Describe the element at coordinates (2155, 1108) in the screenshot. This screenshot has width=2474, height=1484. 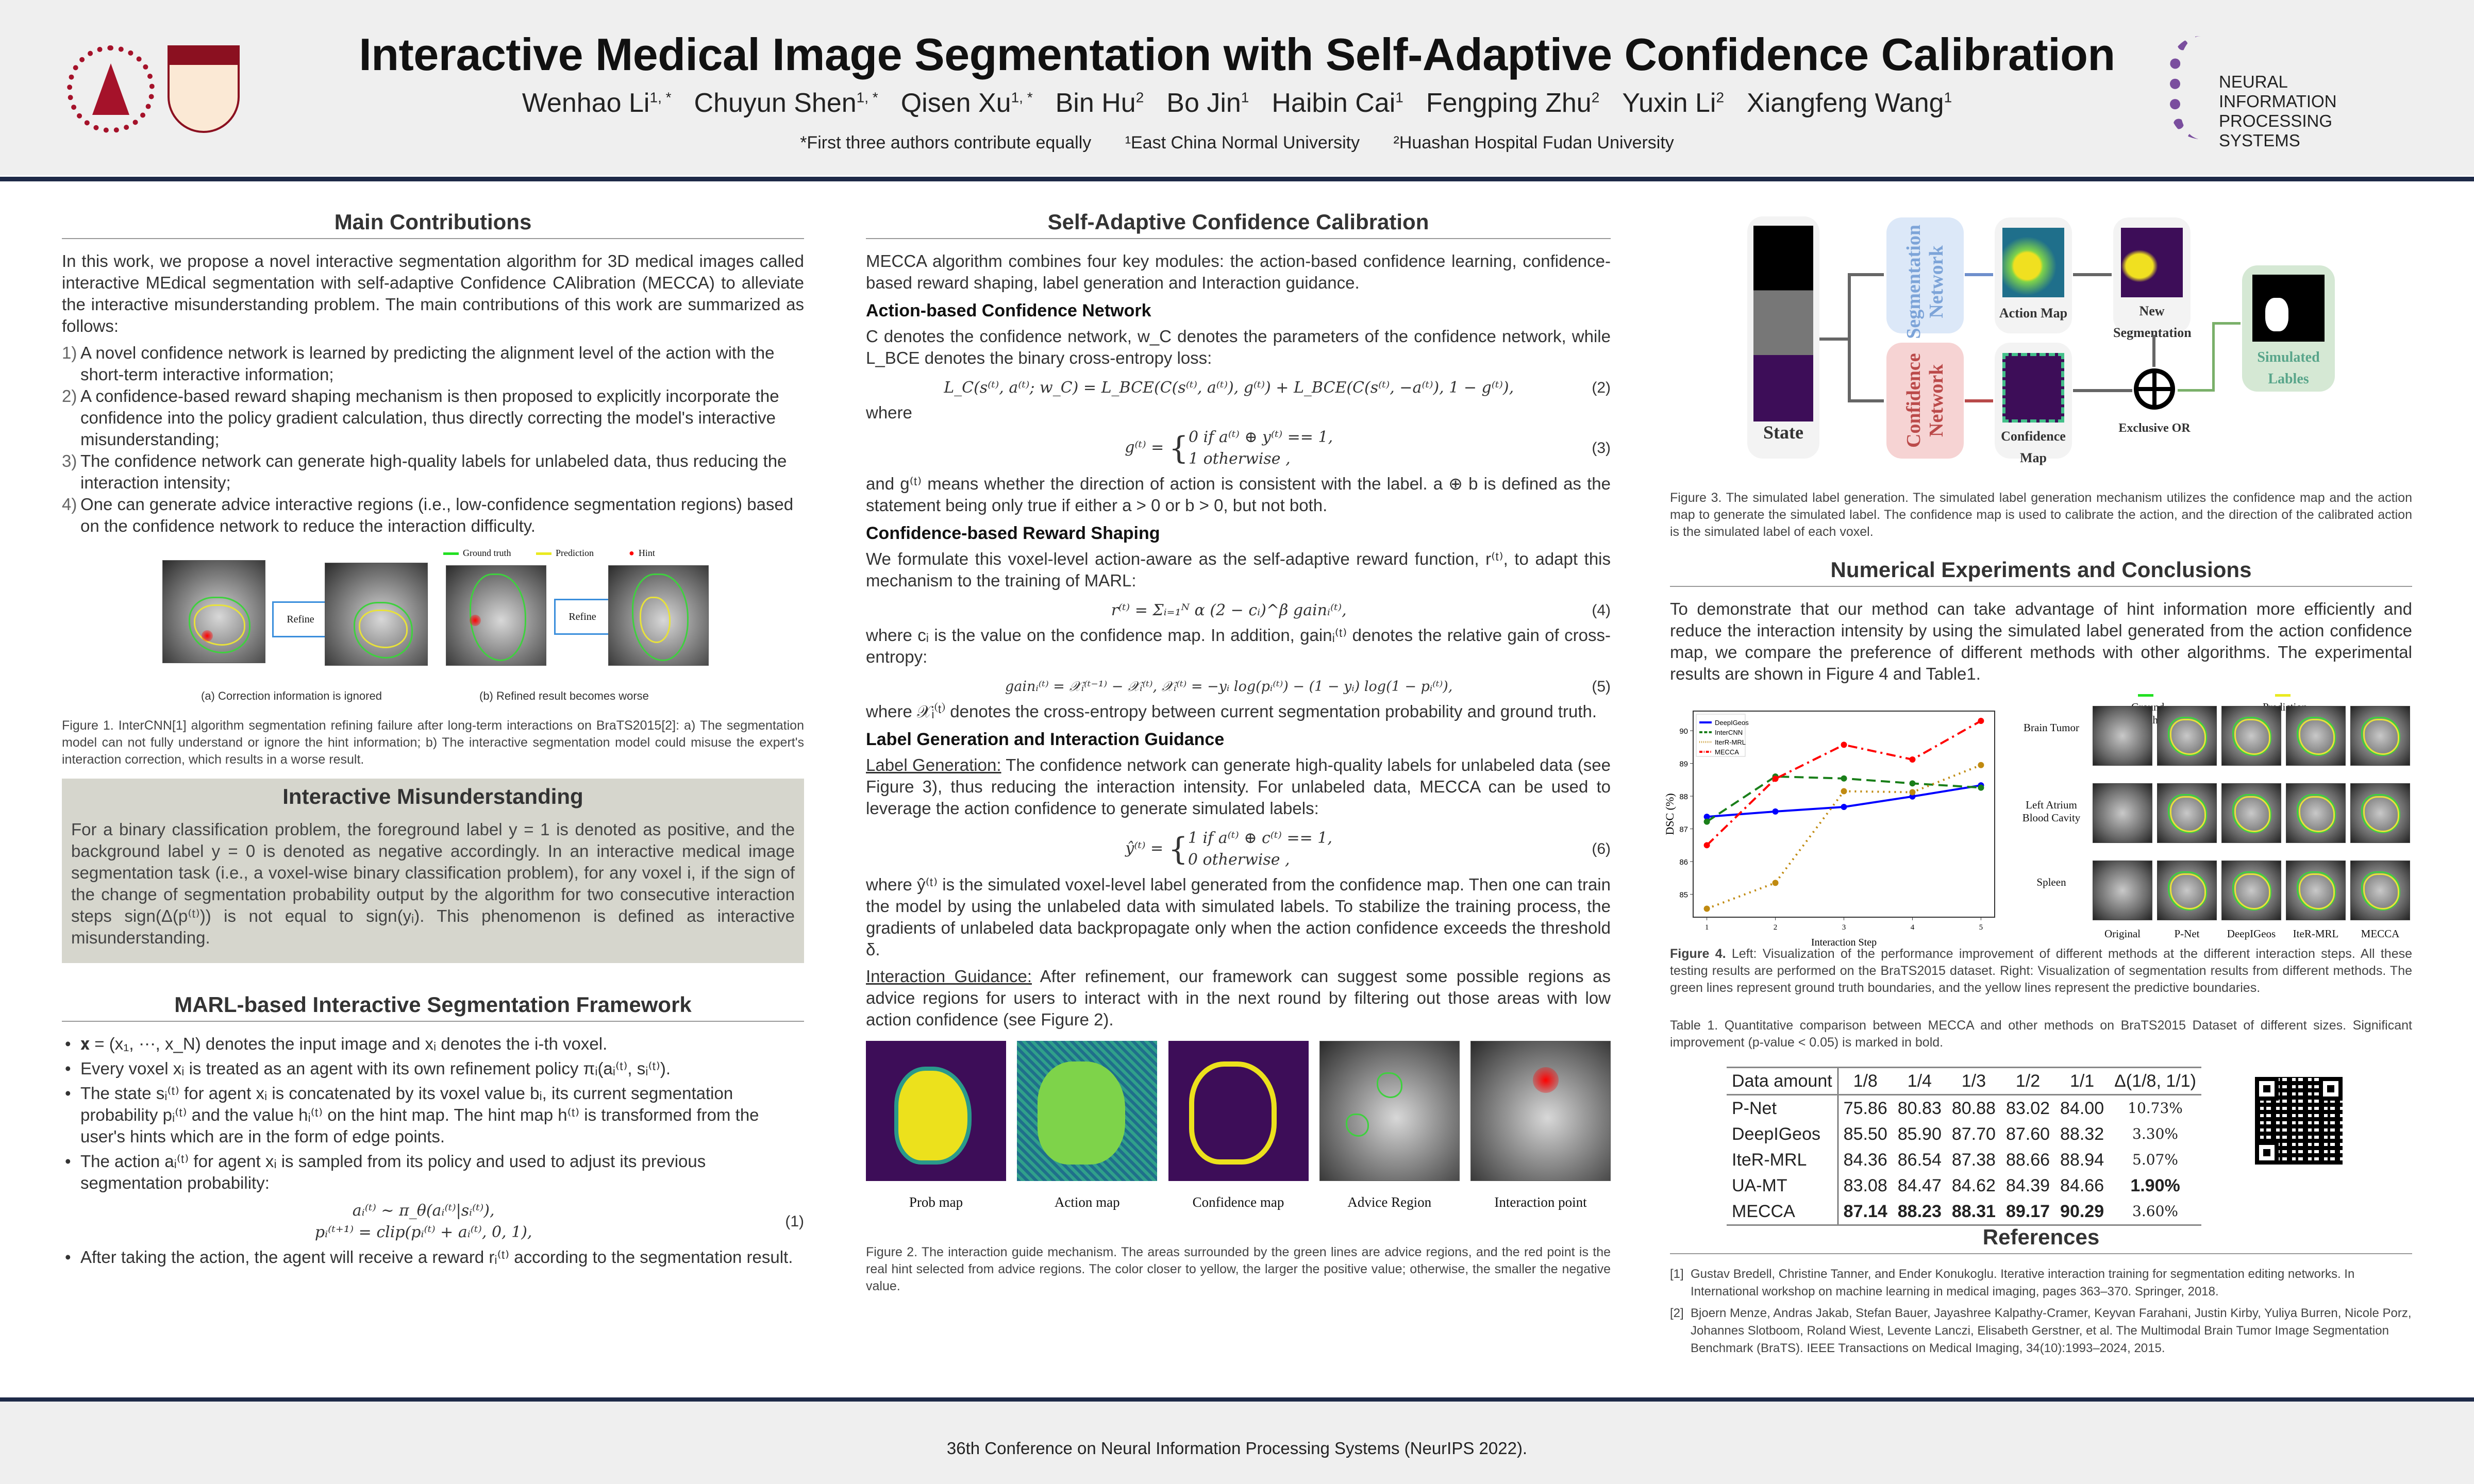
I see `delta-cell: 10.73%` at that location.